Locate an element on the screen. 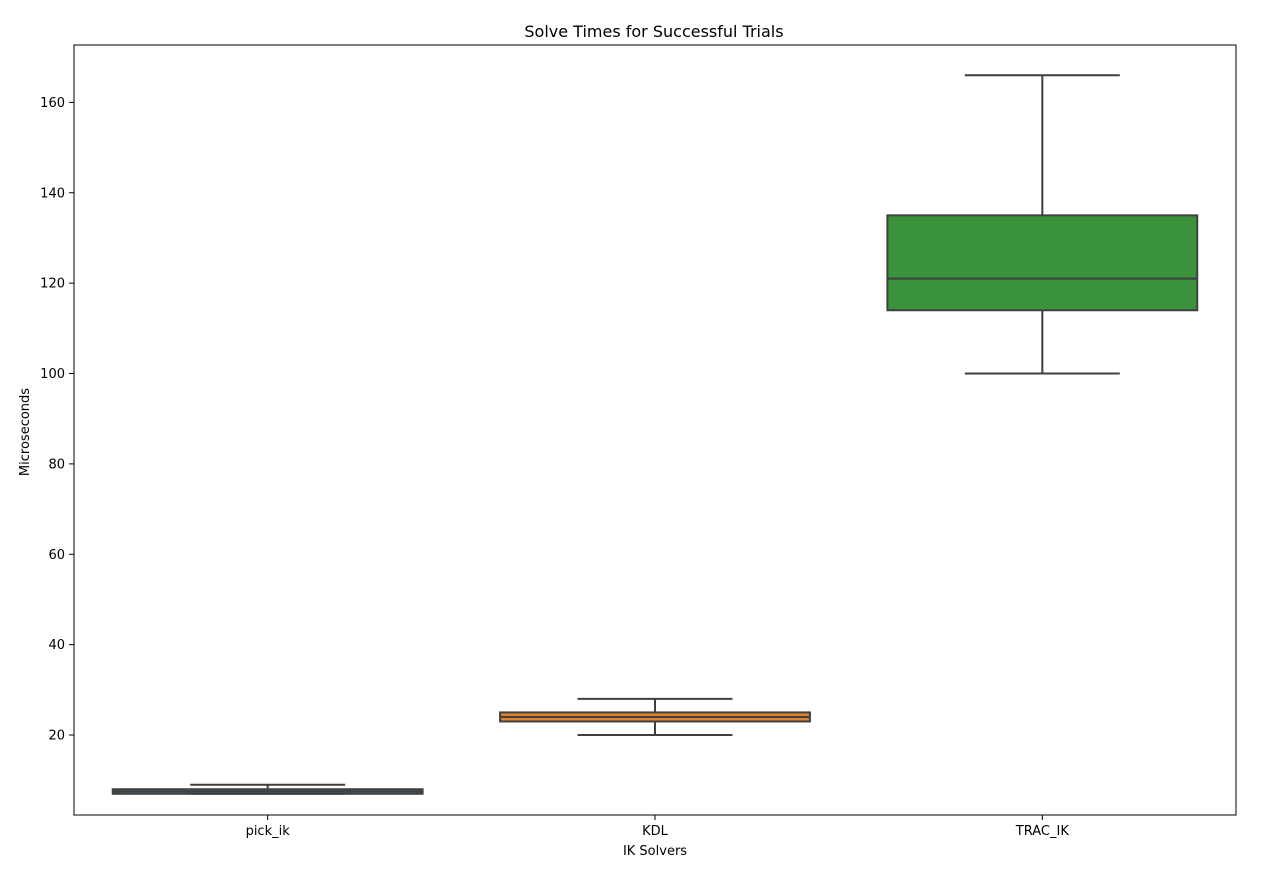 The height and width of the screenshot is (870, 1275). box-trac-ik is located at coordinates (1042, 224).